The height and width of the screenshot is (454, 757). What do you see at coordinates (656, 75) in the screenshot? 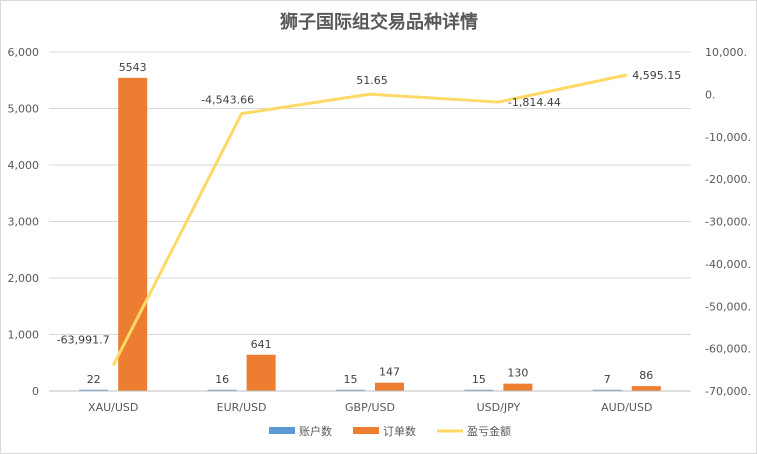
I see `line-data-label: 4,595.15` at bounding box center [656, 75].